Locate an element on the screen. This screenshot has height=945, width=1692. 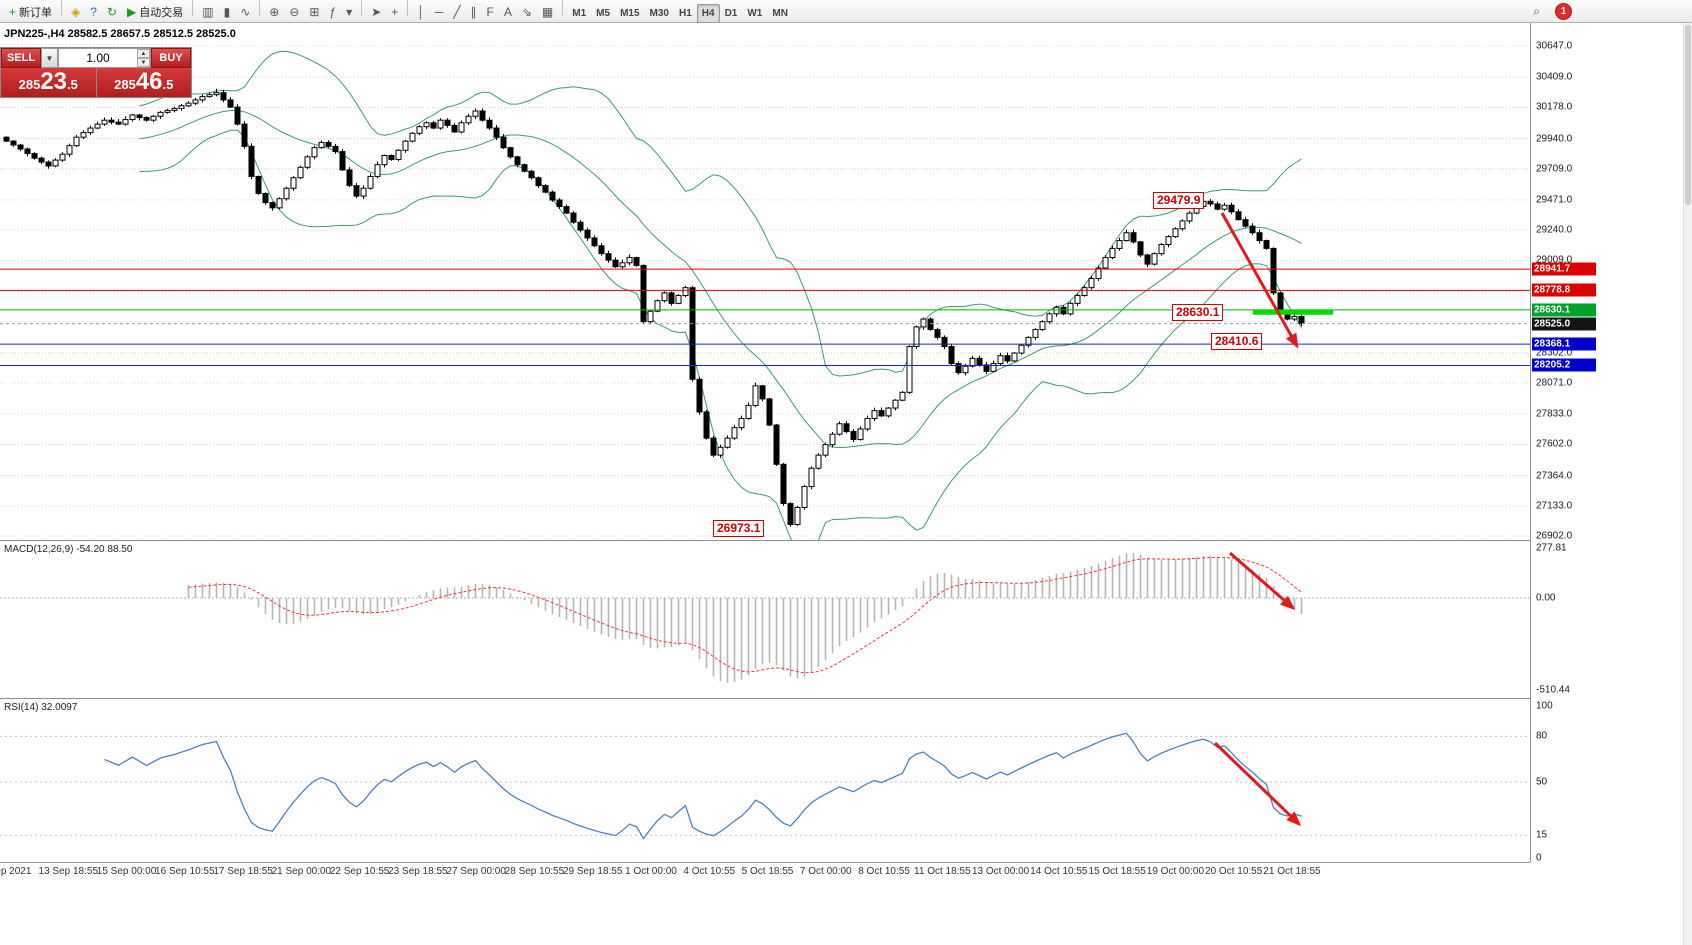
cursor-icon: ➤ is located at coordinates (376, 11).